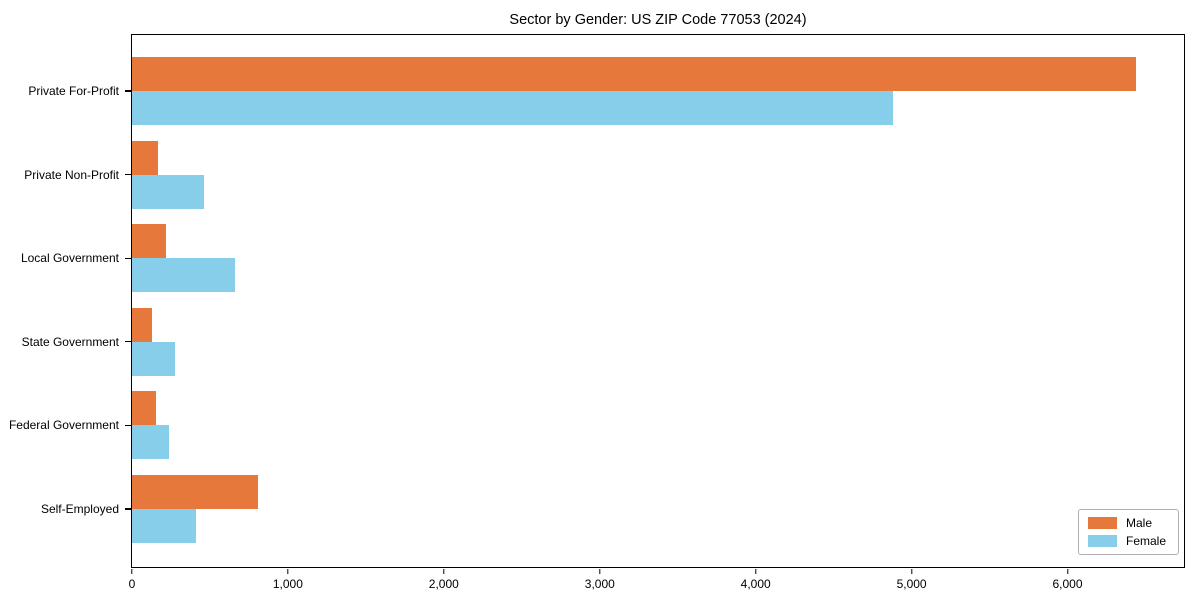 The image size is (1200, 600). What do you see at coordinates (911, 584) in the screenshot?
I see `x-axis-tick-label: 5,000` at bounding box center [911, 584].